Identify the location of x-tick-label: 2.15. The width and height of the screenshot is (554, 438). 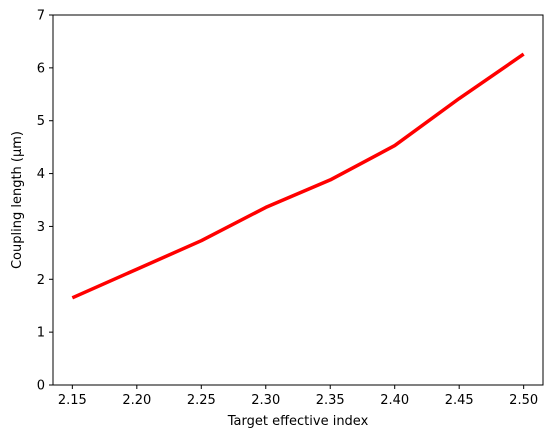
(72, 400).